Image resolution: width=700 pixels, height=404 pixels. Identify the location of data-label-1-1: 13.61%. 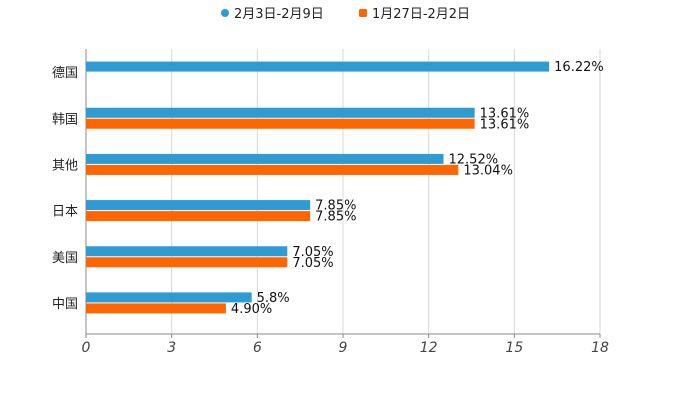
(505, 124).